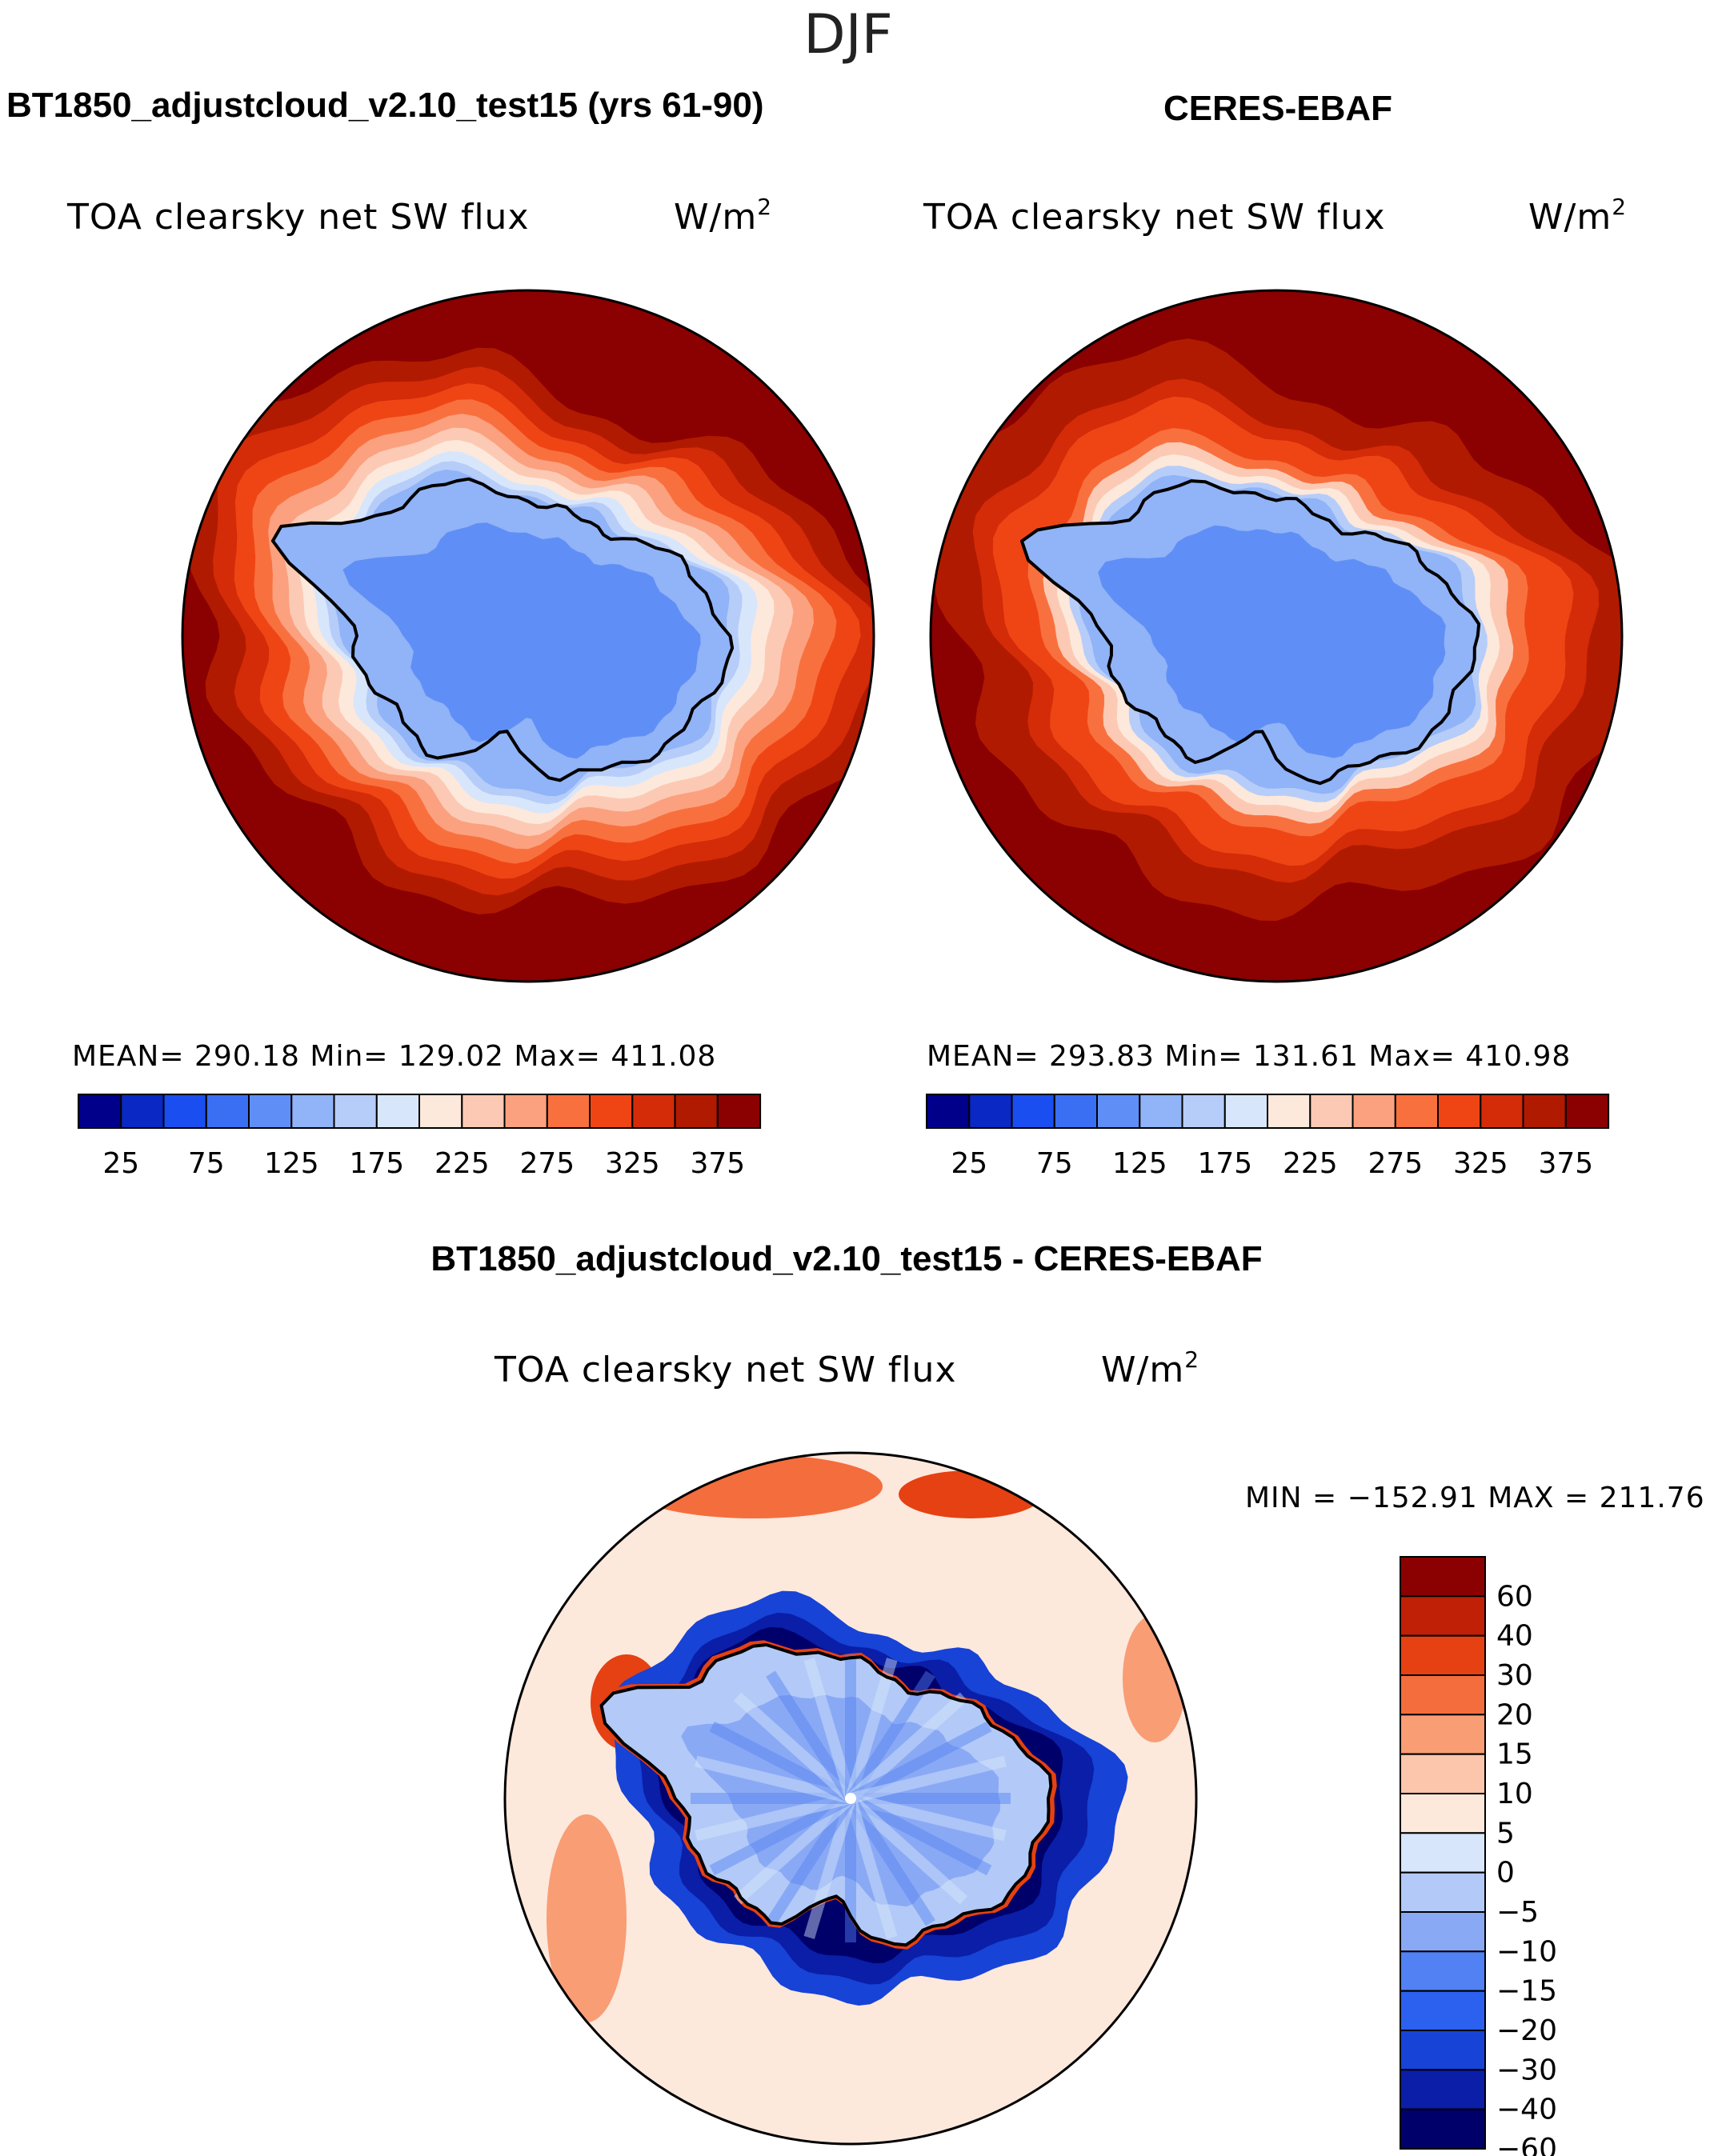  Describe the element at coordinates (1514, 1636) in the screenshot. I see `colorbar-tick-label: 40` at that location.